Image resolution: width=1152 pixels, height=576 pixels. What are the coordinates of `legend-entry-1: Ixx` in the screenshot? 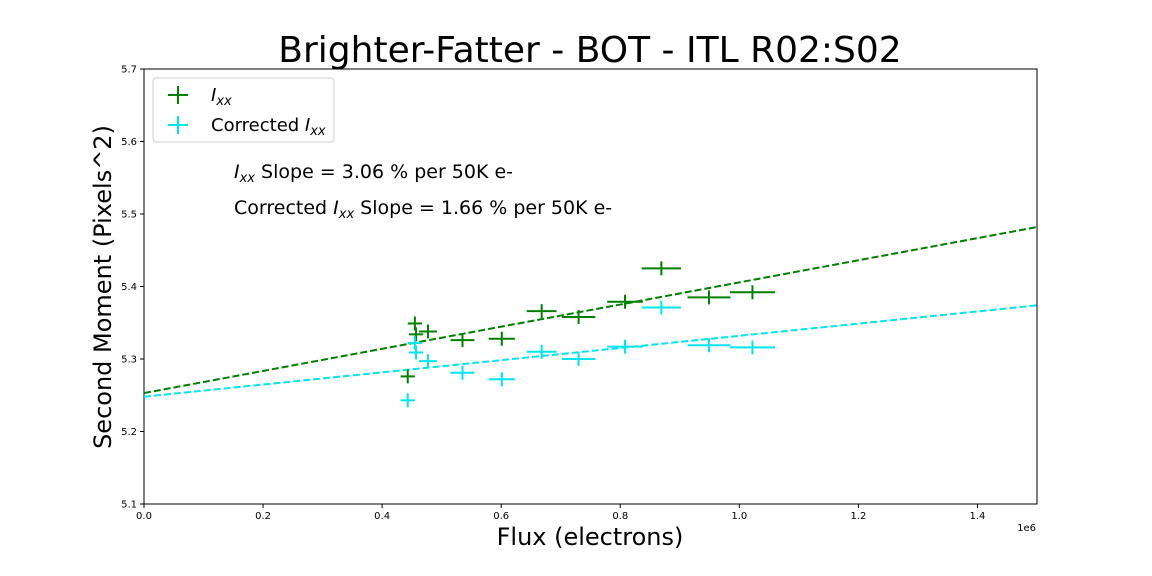 It's located at (200, 97).